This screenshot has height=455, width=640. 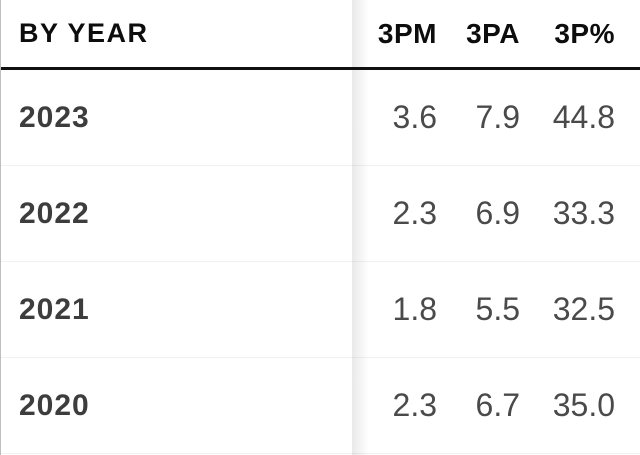 What do you see at coordinates (584, 33) in the screenshot?
I see `column-header-3ppct: 3P%` at bounding box center [584, 33].